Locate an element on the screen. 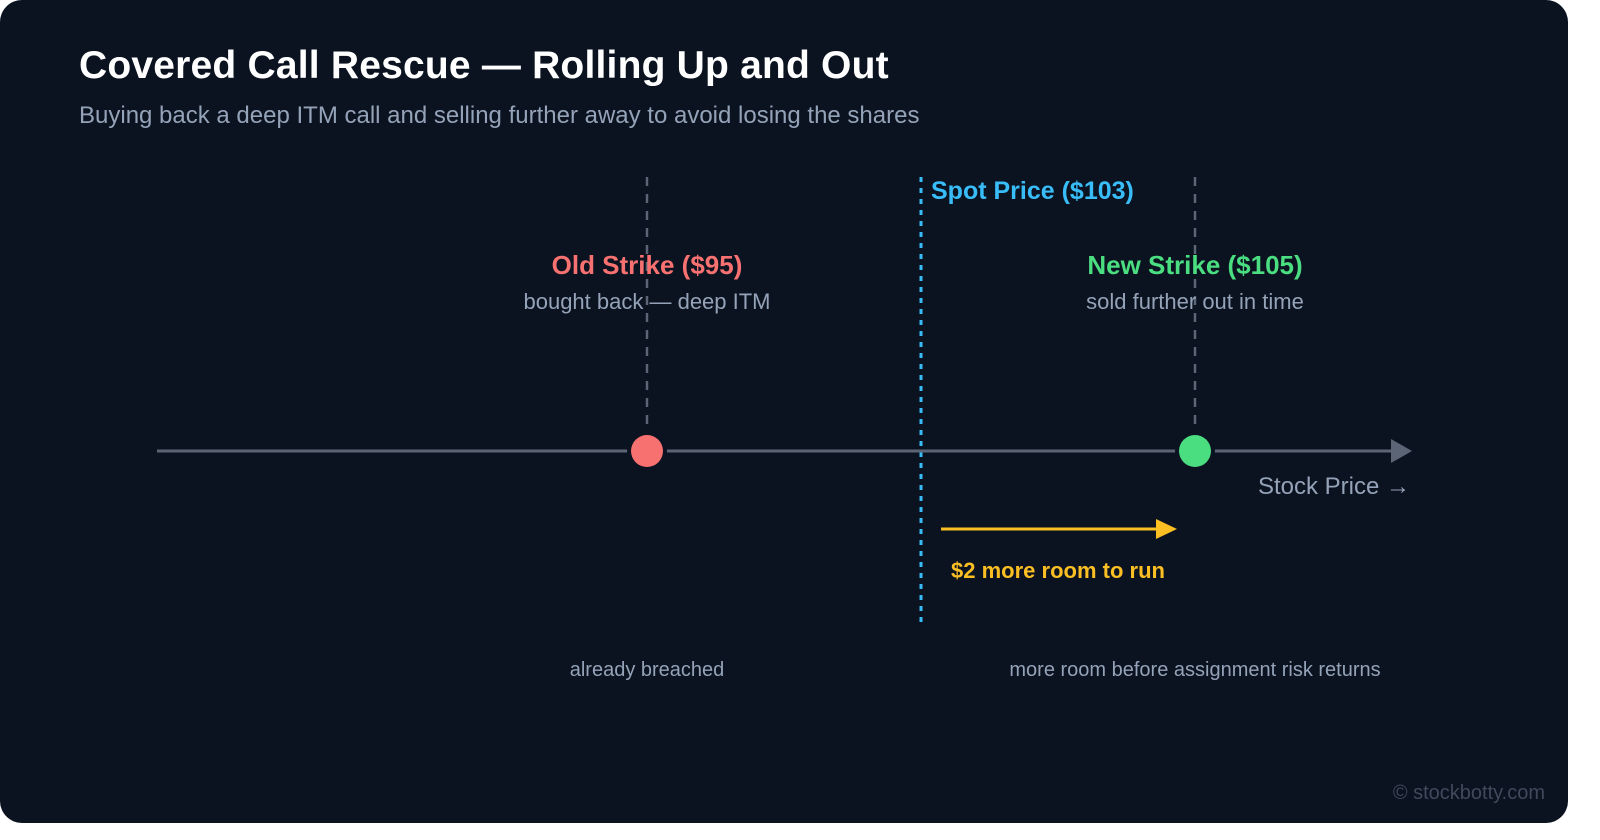 This screenshot has height=840, width=1600. new-strike-sublabel: sold further out in time is located at coordinates (1195, 301).